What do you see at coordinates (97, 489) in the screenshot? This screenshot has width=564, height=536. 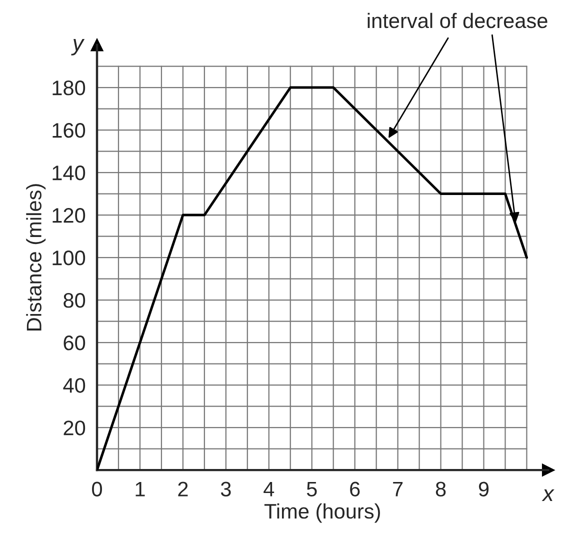 I see `x-tick-label: 0` at bounding box center [97, 489].